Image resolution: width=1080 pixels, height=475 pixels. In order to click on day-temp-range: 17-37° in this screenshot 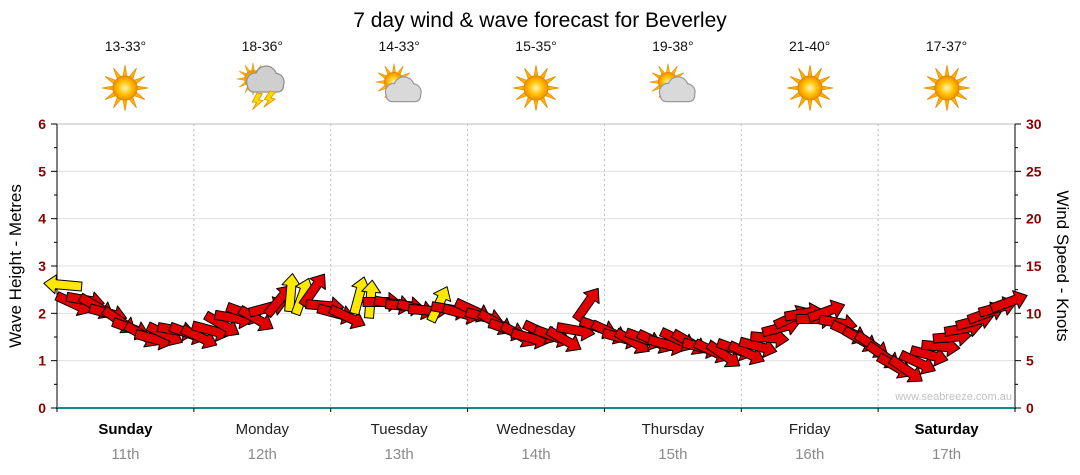, I will do `click(946, 46)`.